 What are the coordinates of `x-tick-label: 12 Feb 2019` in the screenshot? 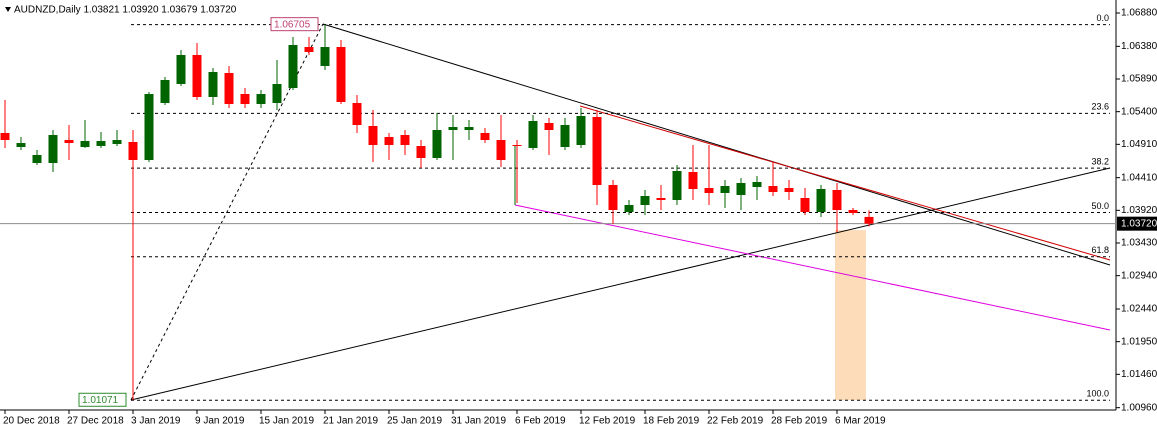 It's located at (607, 421).